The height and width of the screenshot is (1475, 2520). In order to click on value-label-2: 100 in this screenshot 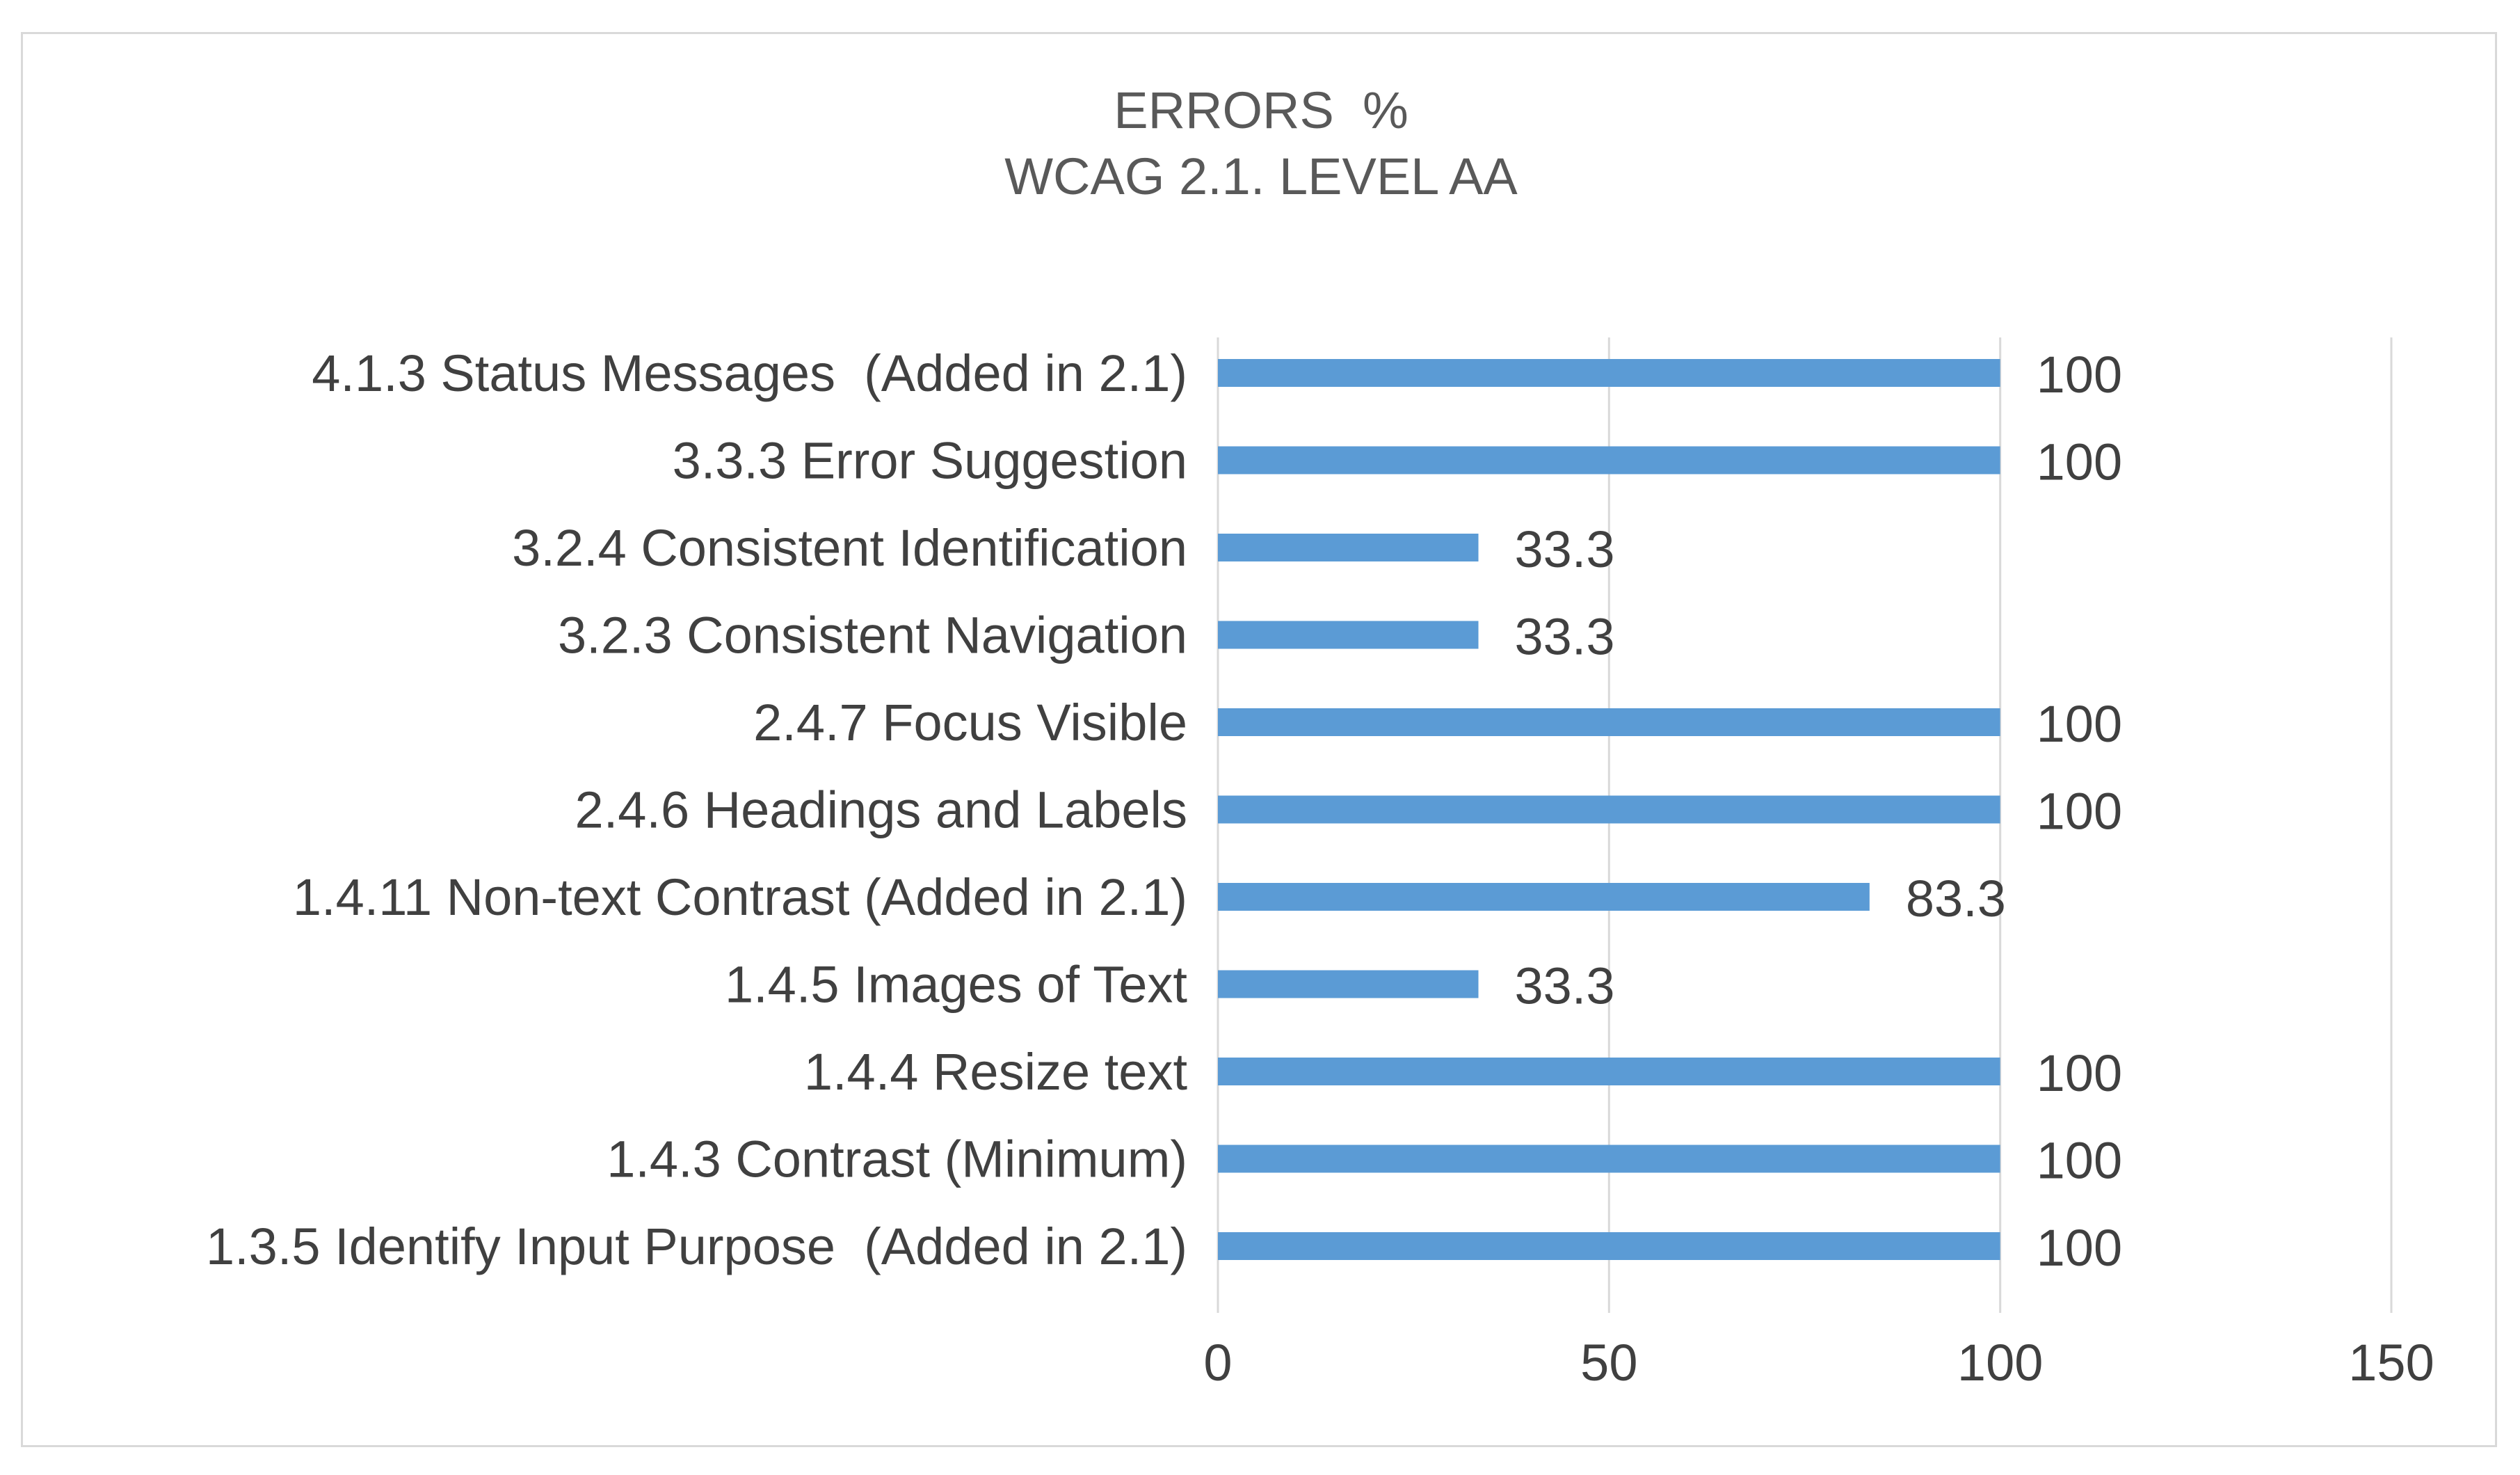, I will do `click(2079, 462)`.